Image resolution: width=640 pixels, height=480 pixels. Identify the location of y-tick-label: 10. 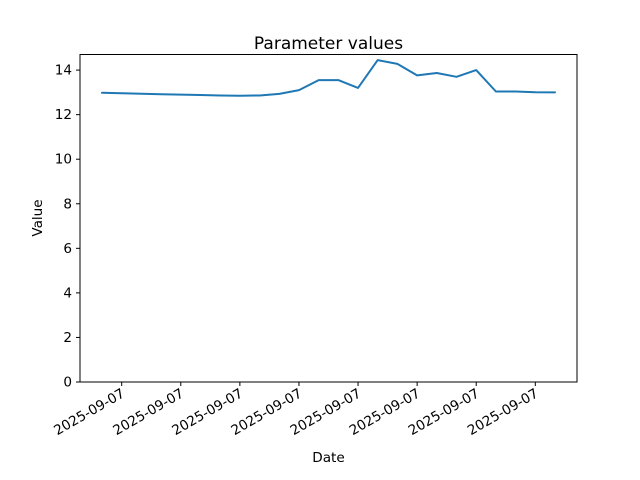
(63, 160).